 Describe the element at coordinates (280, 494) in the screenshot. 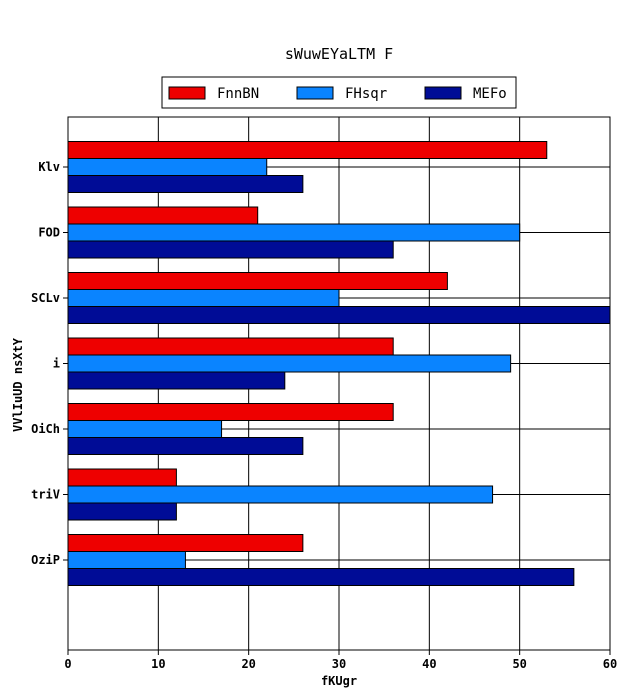

I see `bar-FHsqr-triV` at that location.